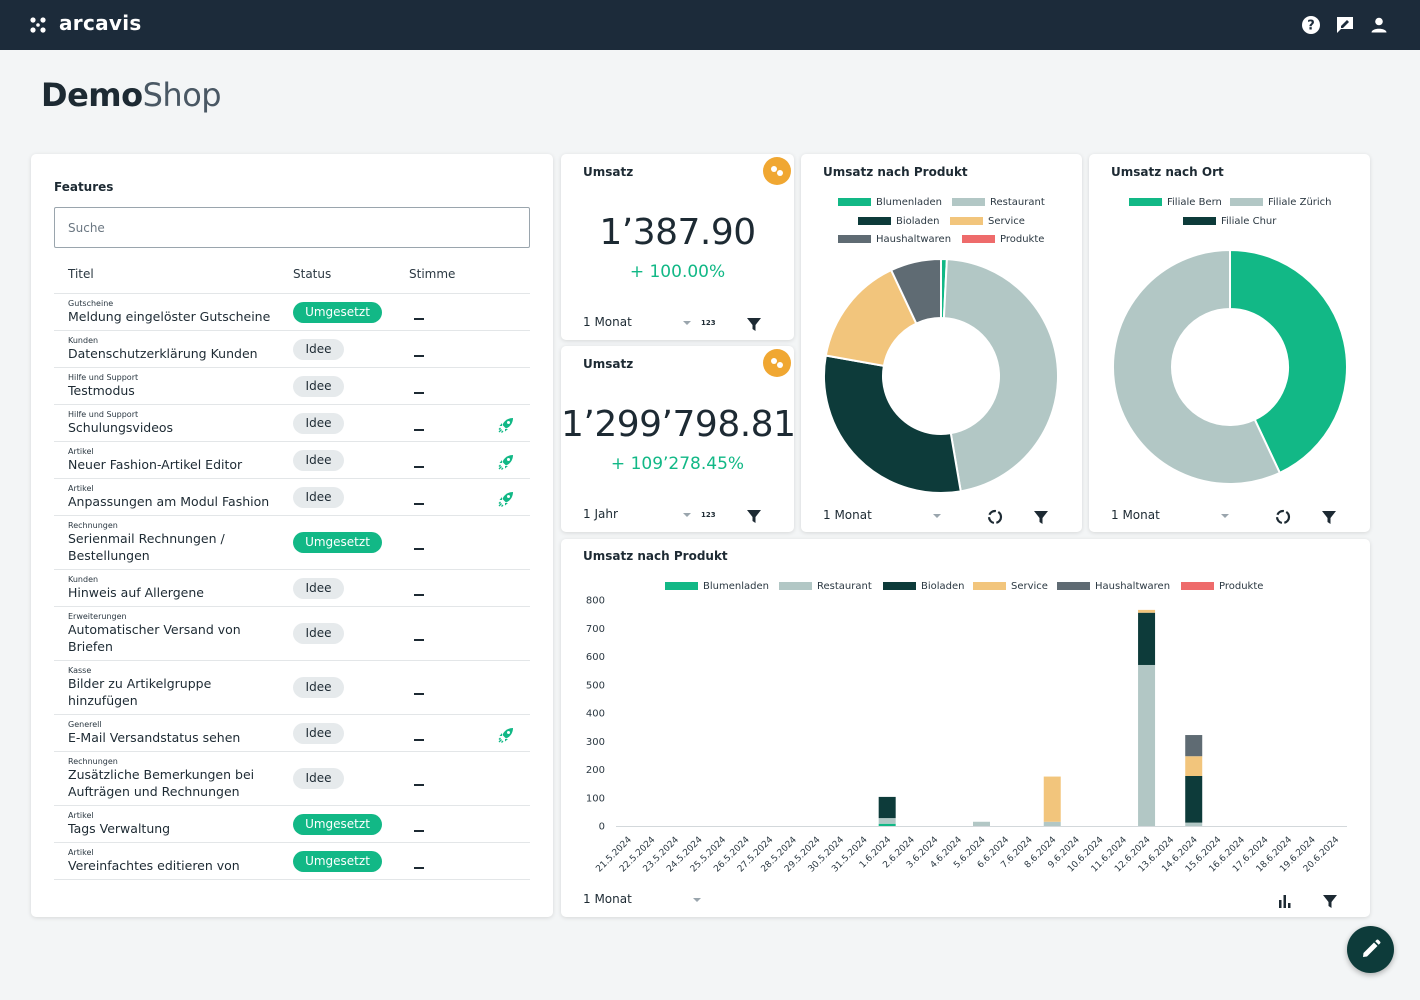 The image size is (1420, 1000). What do you see at coordinates (1345, 25) in the screenshot?
I see `feedback-icon` at bounding box center [1345, 25].